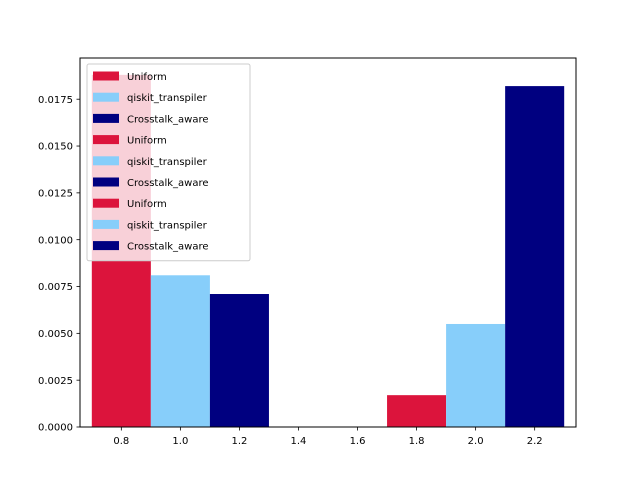  I want to click on x-tick-label: 1.8, so click(417, 441).